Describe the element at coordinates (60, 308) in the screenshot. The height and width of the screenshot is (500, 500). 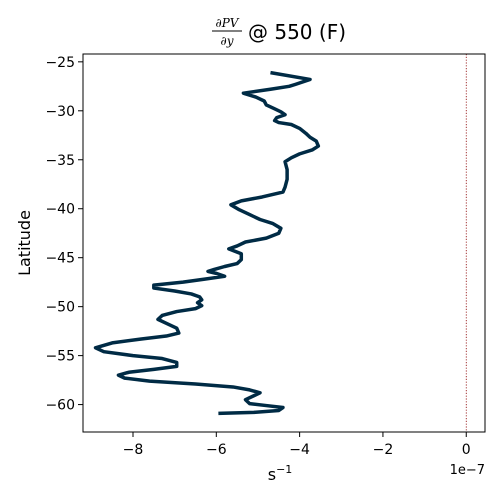
I see `y-tick-label: −50` at that location.